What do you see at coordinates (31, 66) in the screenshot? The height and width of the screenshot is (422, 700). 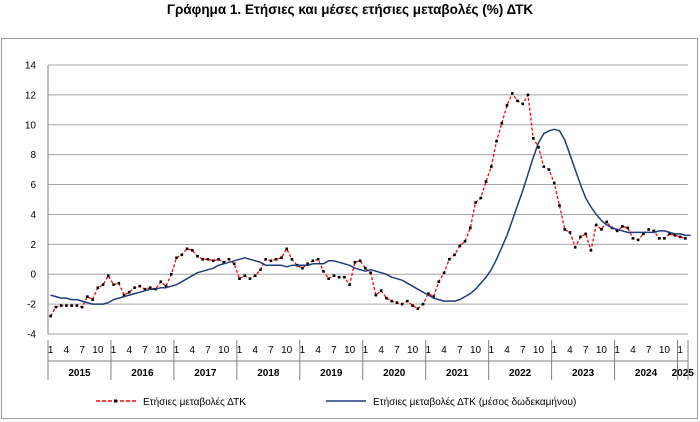 I see `y-tick-label: 14` at bounding box center [31, 66].